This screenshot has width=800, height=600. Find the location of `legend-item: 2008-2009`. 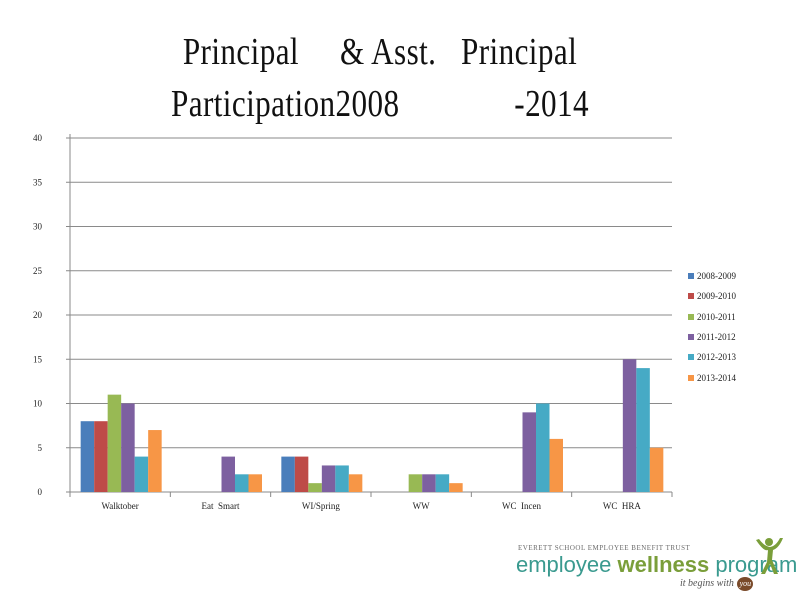

legend-item: 2008-2009 is located at coordinates (712, 276).